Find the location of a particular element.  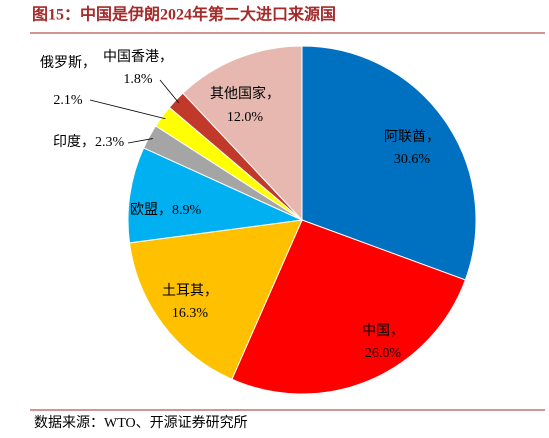

slice-label: 中国， is located at coordinates (383, 331).